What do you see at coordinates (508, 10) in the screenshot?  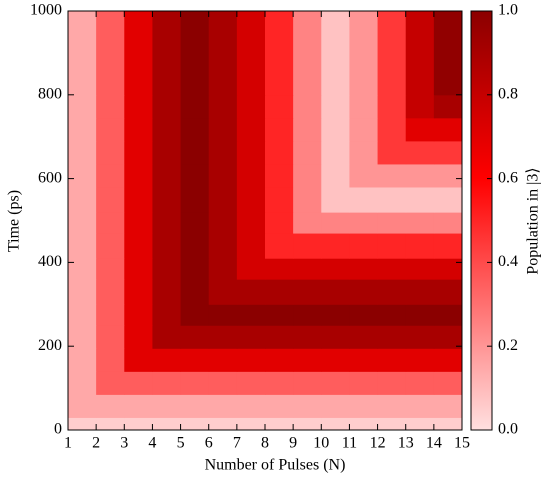 I see `colorbar-tick-label: 1.0` at bounding box center [508, 10].